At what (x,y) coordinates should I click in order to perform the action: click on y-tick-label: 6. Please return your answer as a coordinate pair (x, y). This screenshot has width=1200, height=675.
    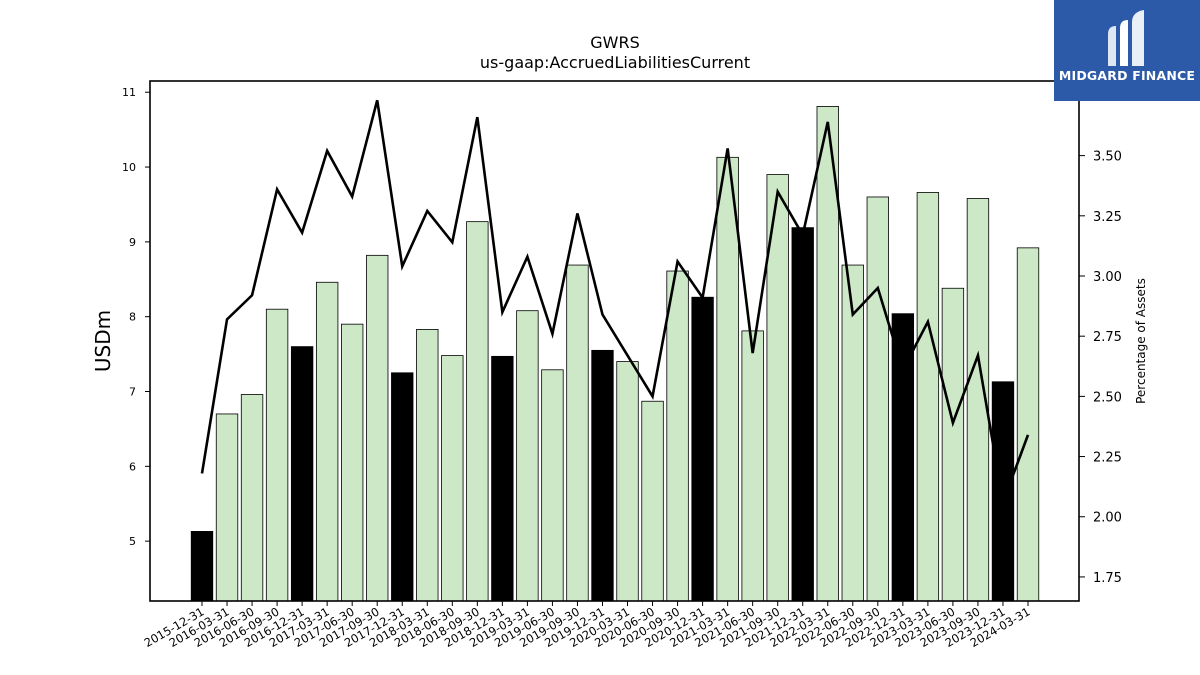
    Looking at the image, I should click on (132, 466).